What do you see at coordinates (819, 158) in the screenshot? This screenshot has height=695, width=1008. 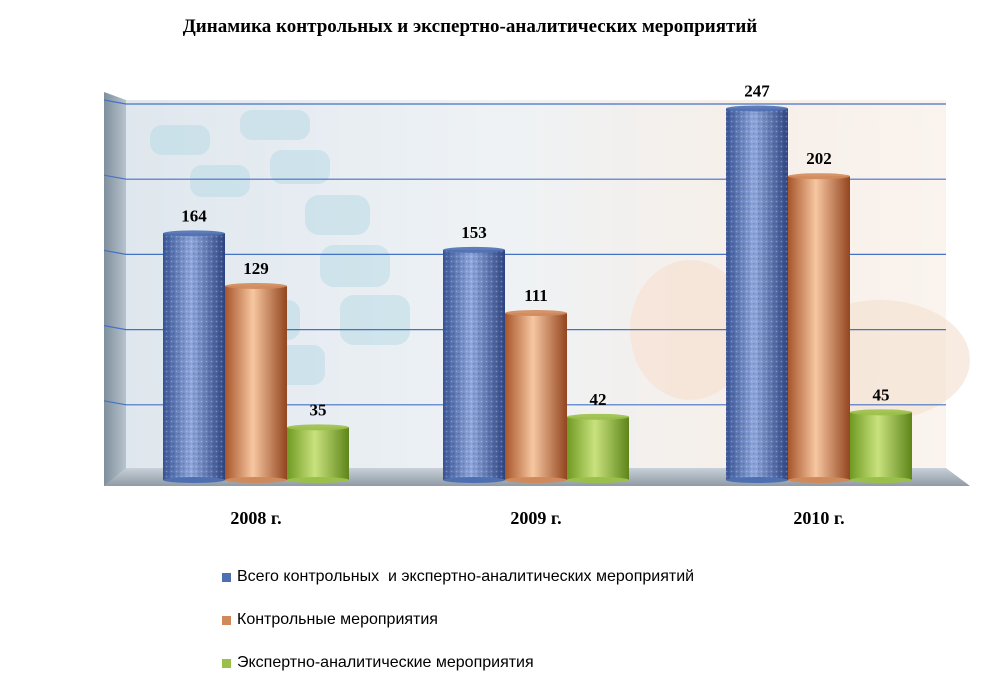 I see `data-label: 202` at bounding box center [819, 158].